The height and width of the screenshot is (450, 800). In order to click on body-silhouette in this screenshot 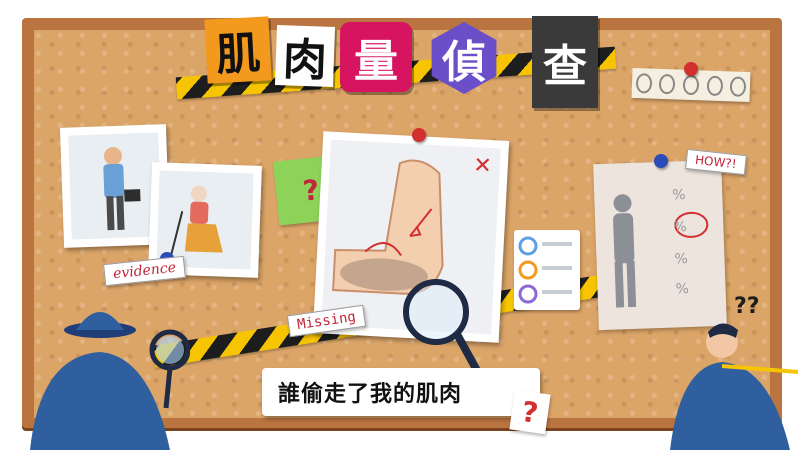, I will do `click(661, 251)`.